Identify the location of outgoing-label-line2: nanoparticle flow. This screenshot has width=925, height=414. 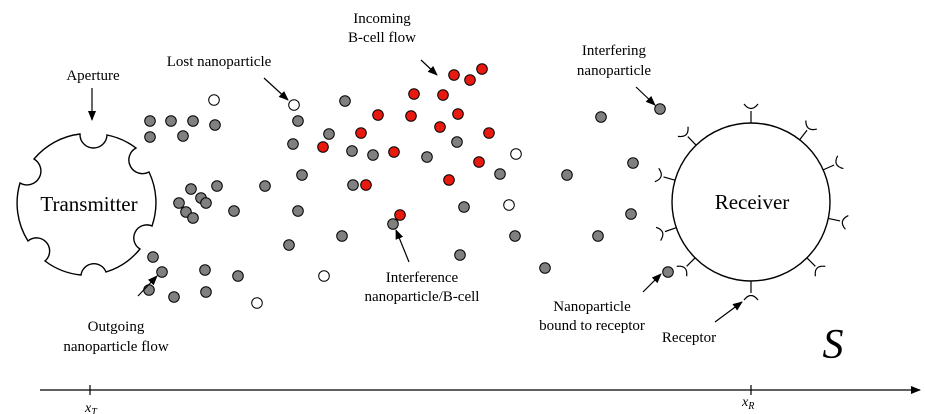
(116, 347).